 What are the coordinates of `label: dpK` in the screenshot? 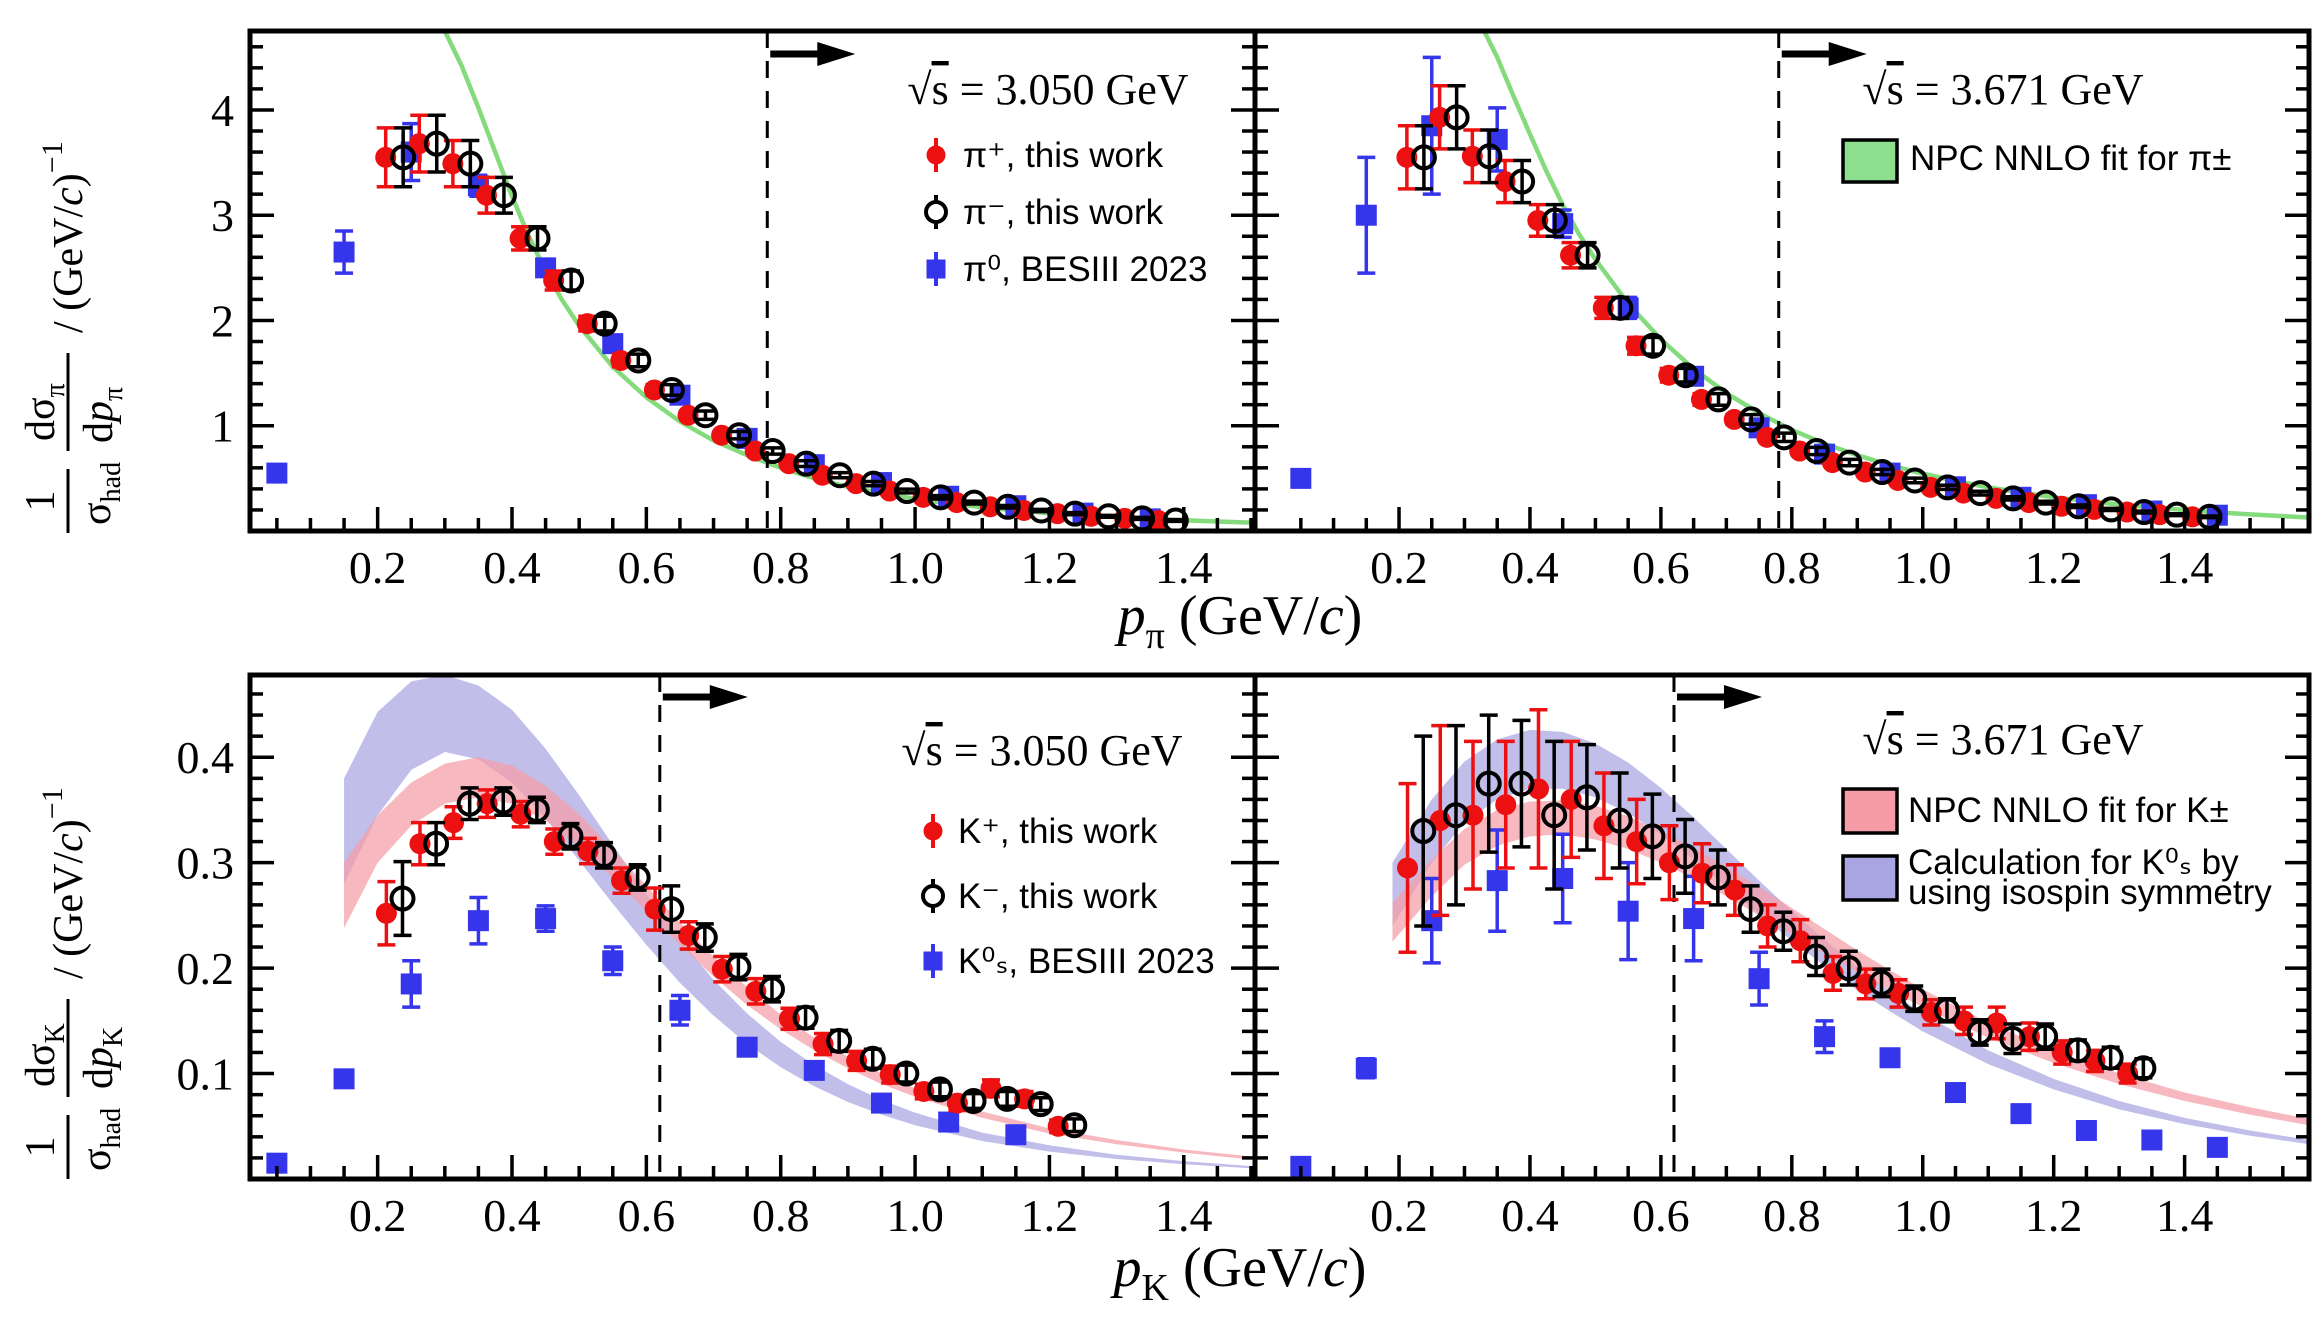 It's located at (102, 1058).